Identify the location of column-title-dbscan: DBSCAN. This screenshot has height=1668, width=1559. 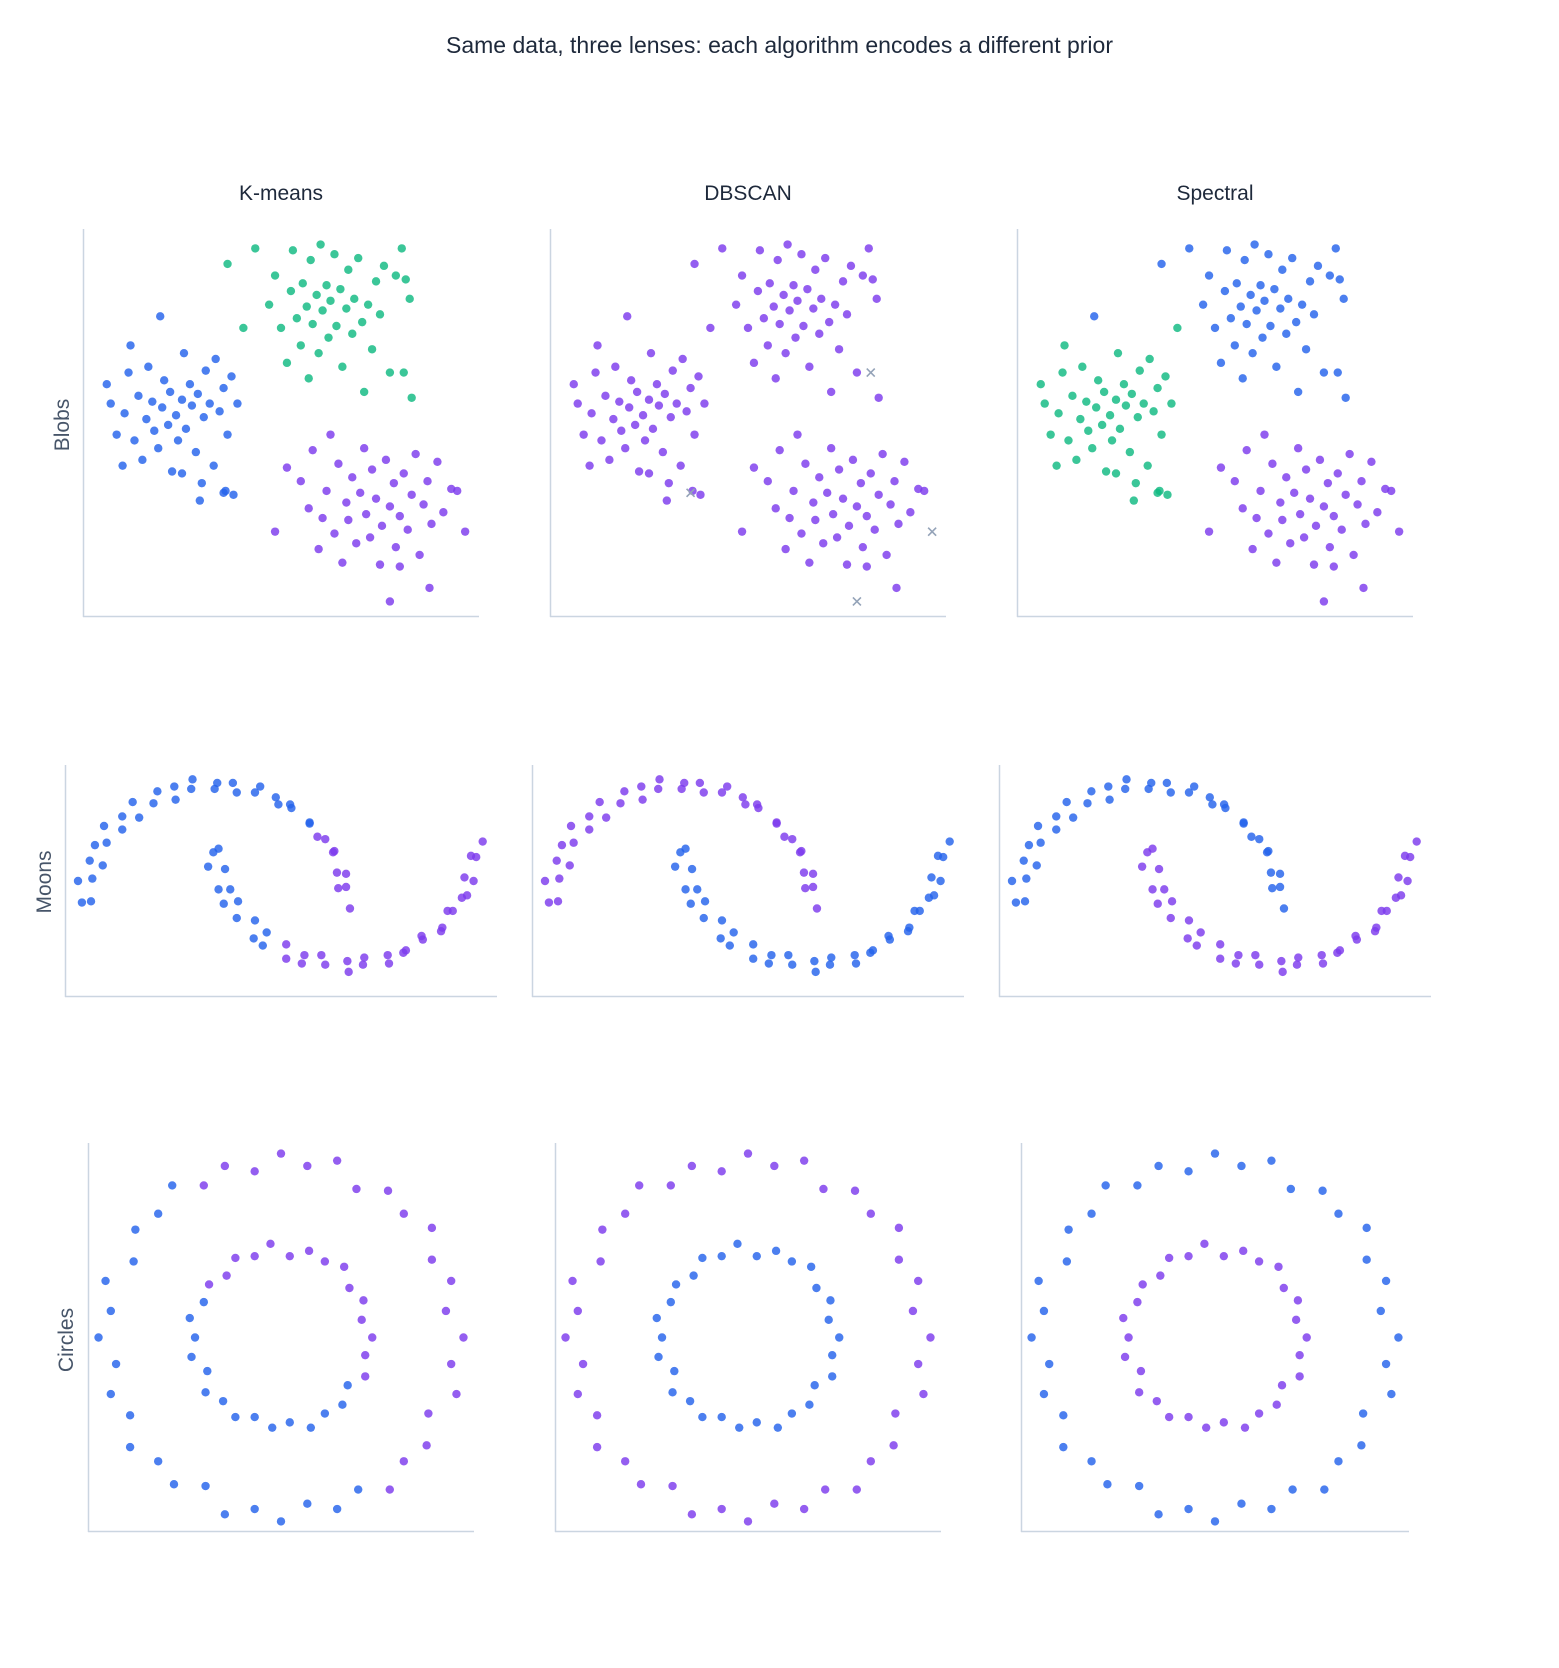
(748, 193).